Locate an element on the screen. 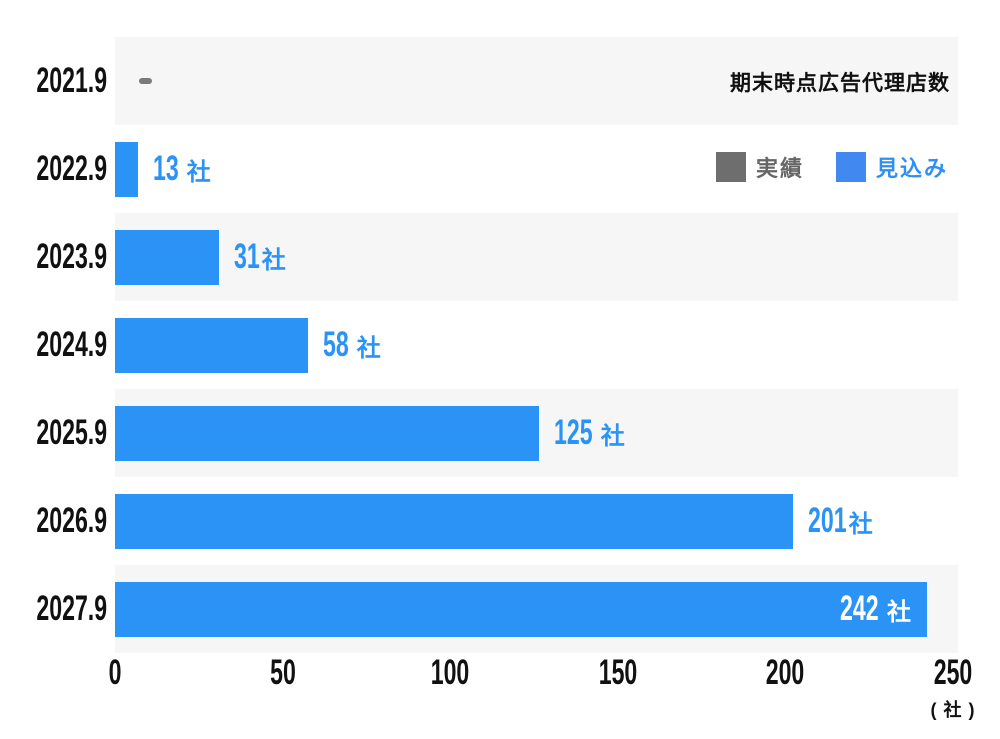  row-year-label: 2023.9 is located at coordinates (54, 257).